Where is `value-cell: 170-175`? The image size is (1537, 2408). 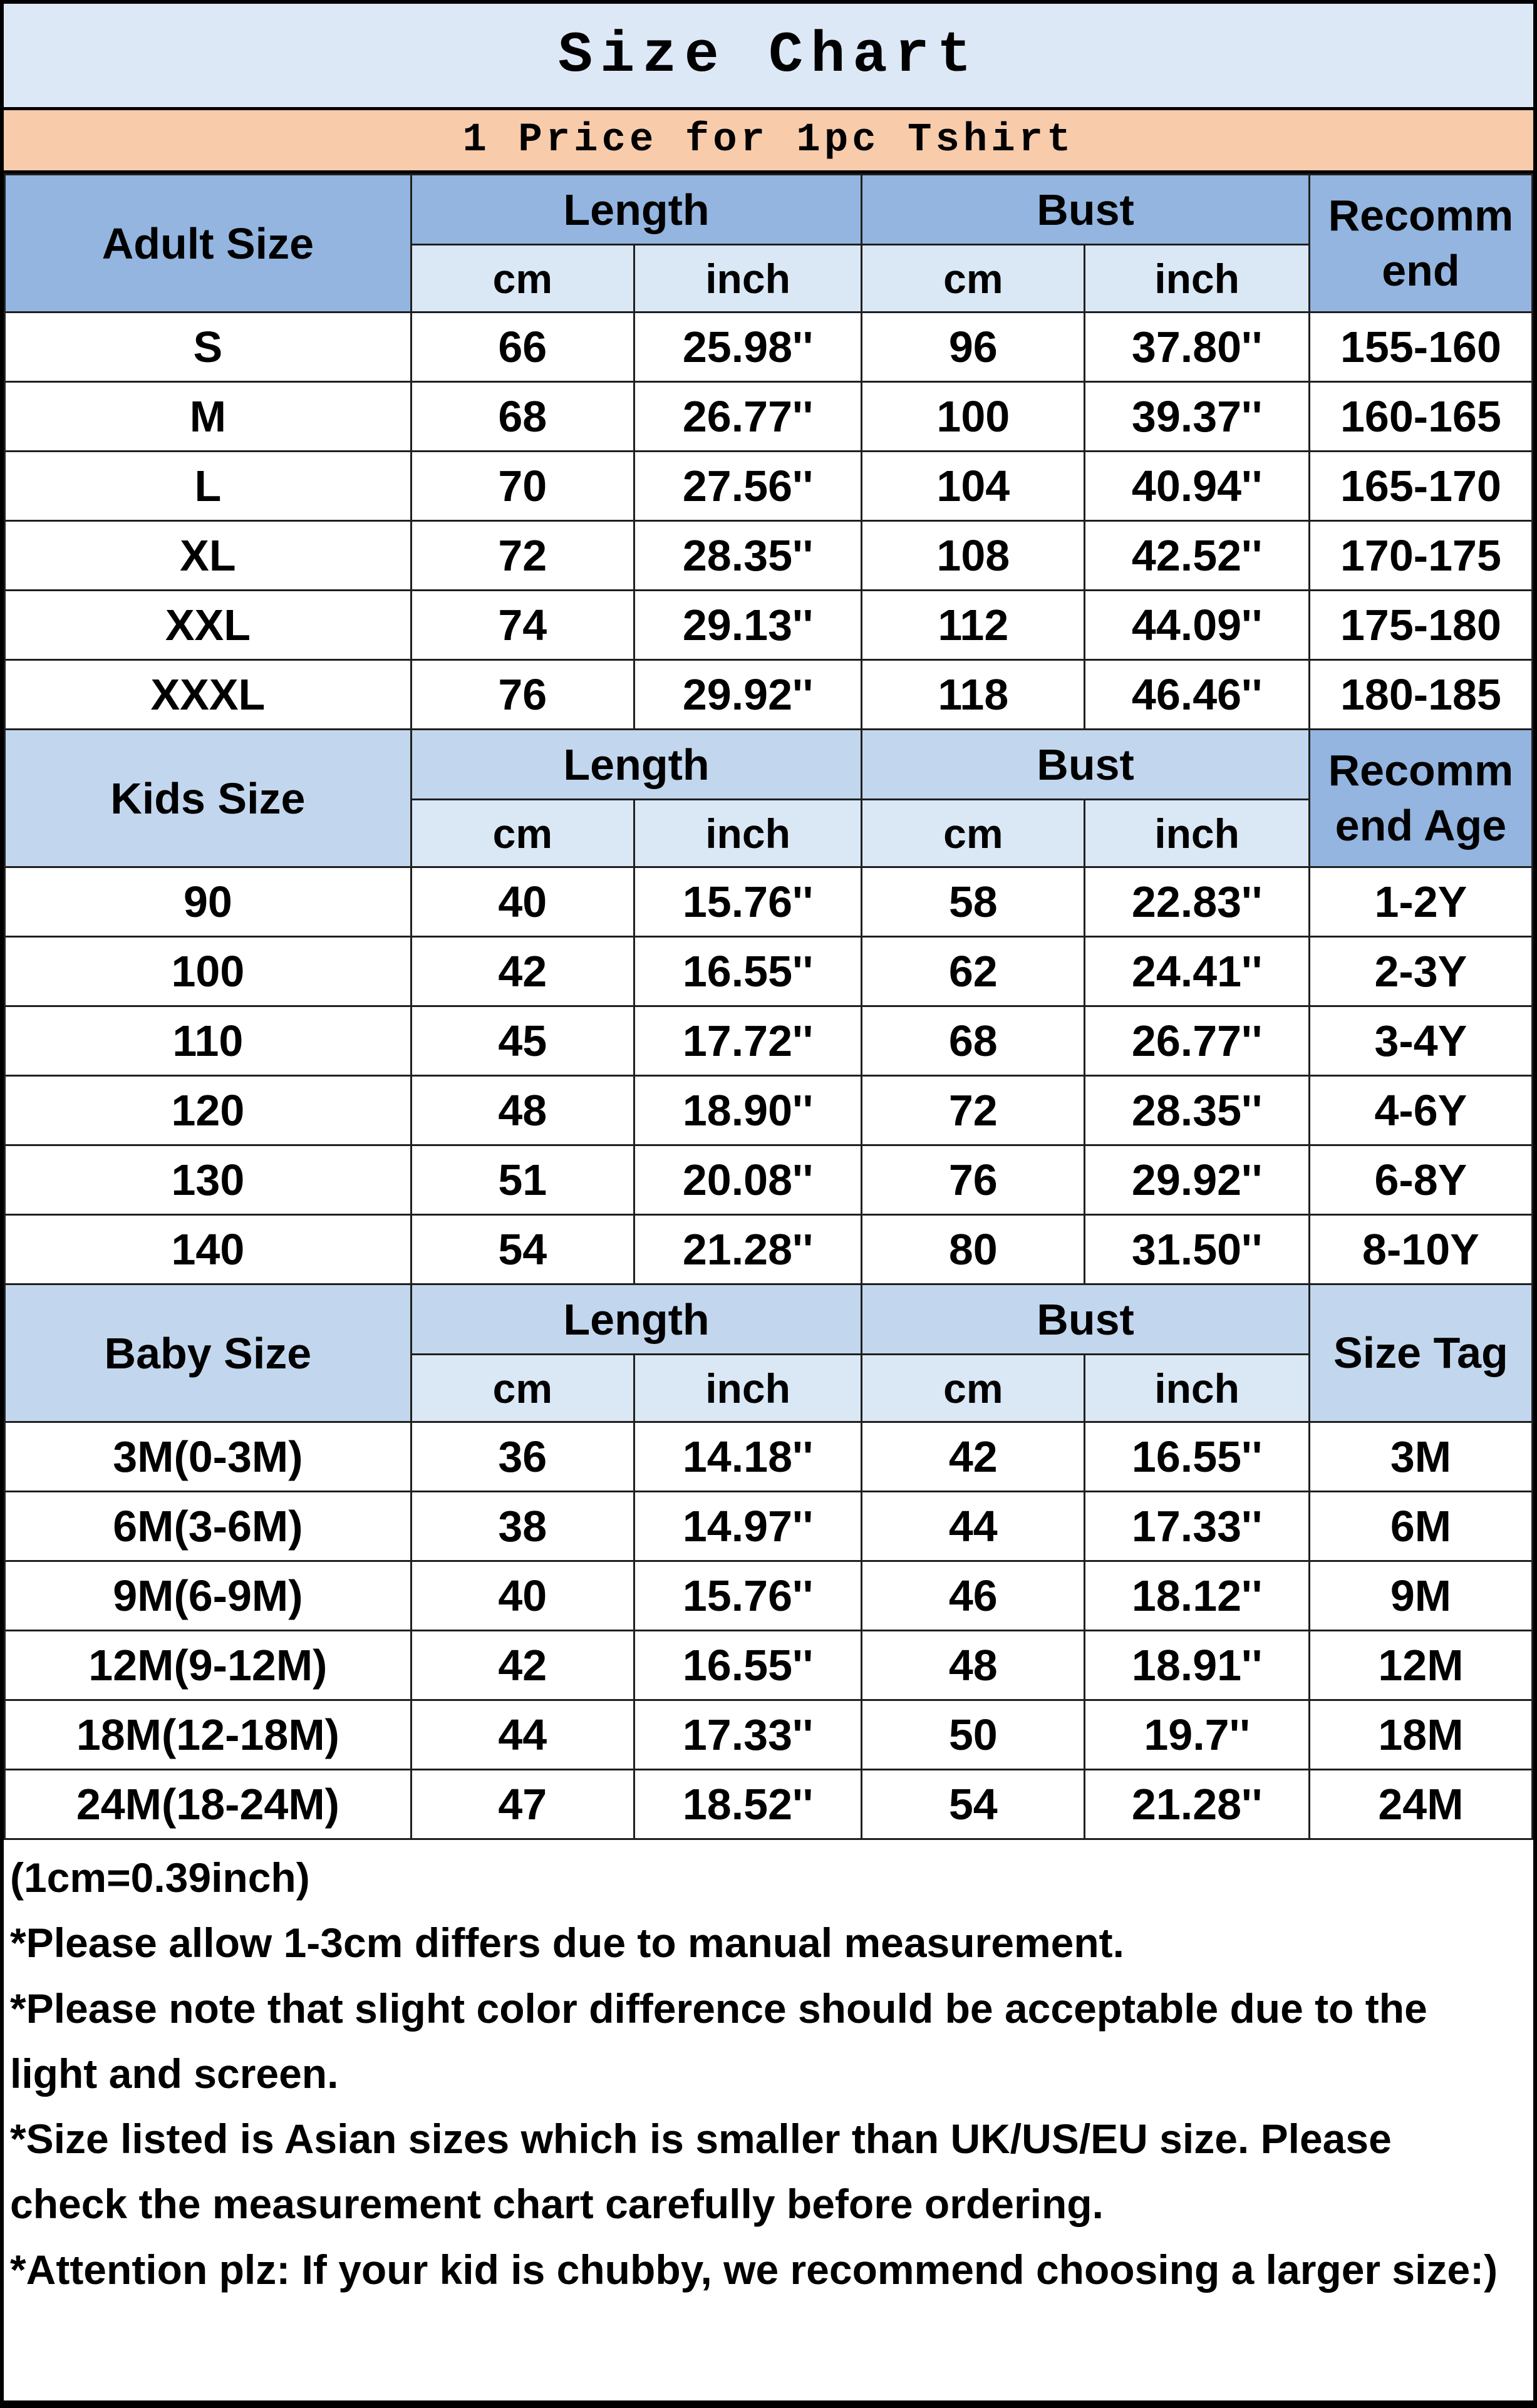
value-cell: 170-175 is located at coordinates (1421, 555).